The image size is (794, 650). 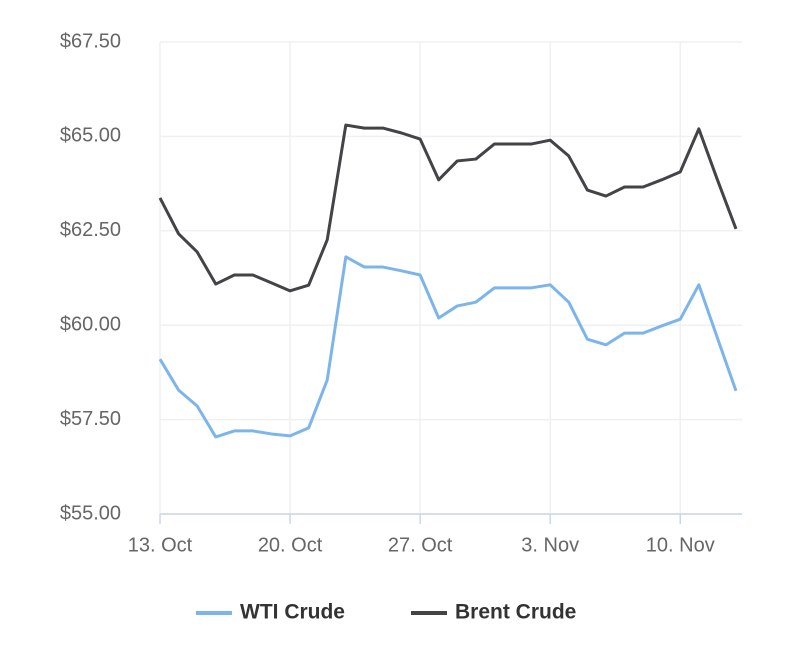 I want to click on y-tick-label: $60.00, so click(x=90, y=324).